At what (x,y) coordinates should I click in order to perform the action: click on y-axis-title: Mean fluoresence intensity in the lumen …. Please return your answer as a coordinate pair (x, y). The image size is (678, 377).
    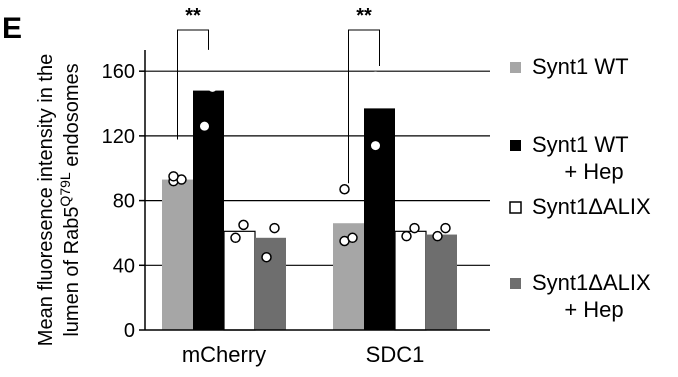
    Looking at the image, I should click on (59, 200).